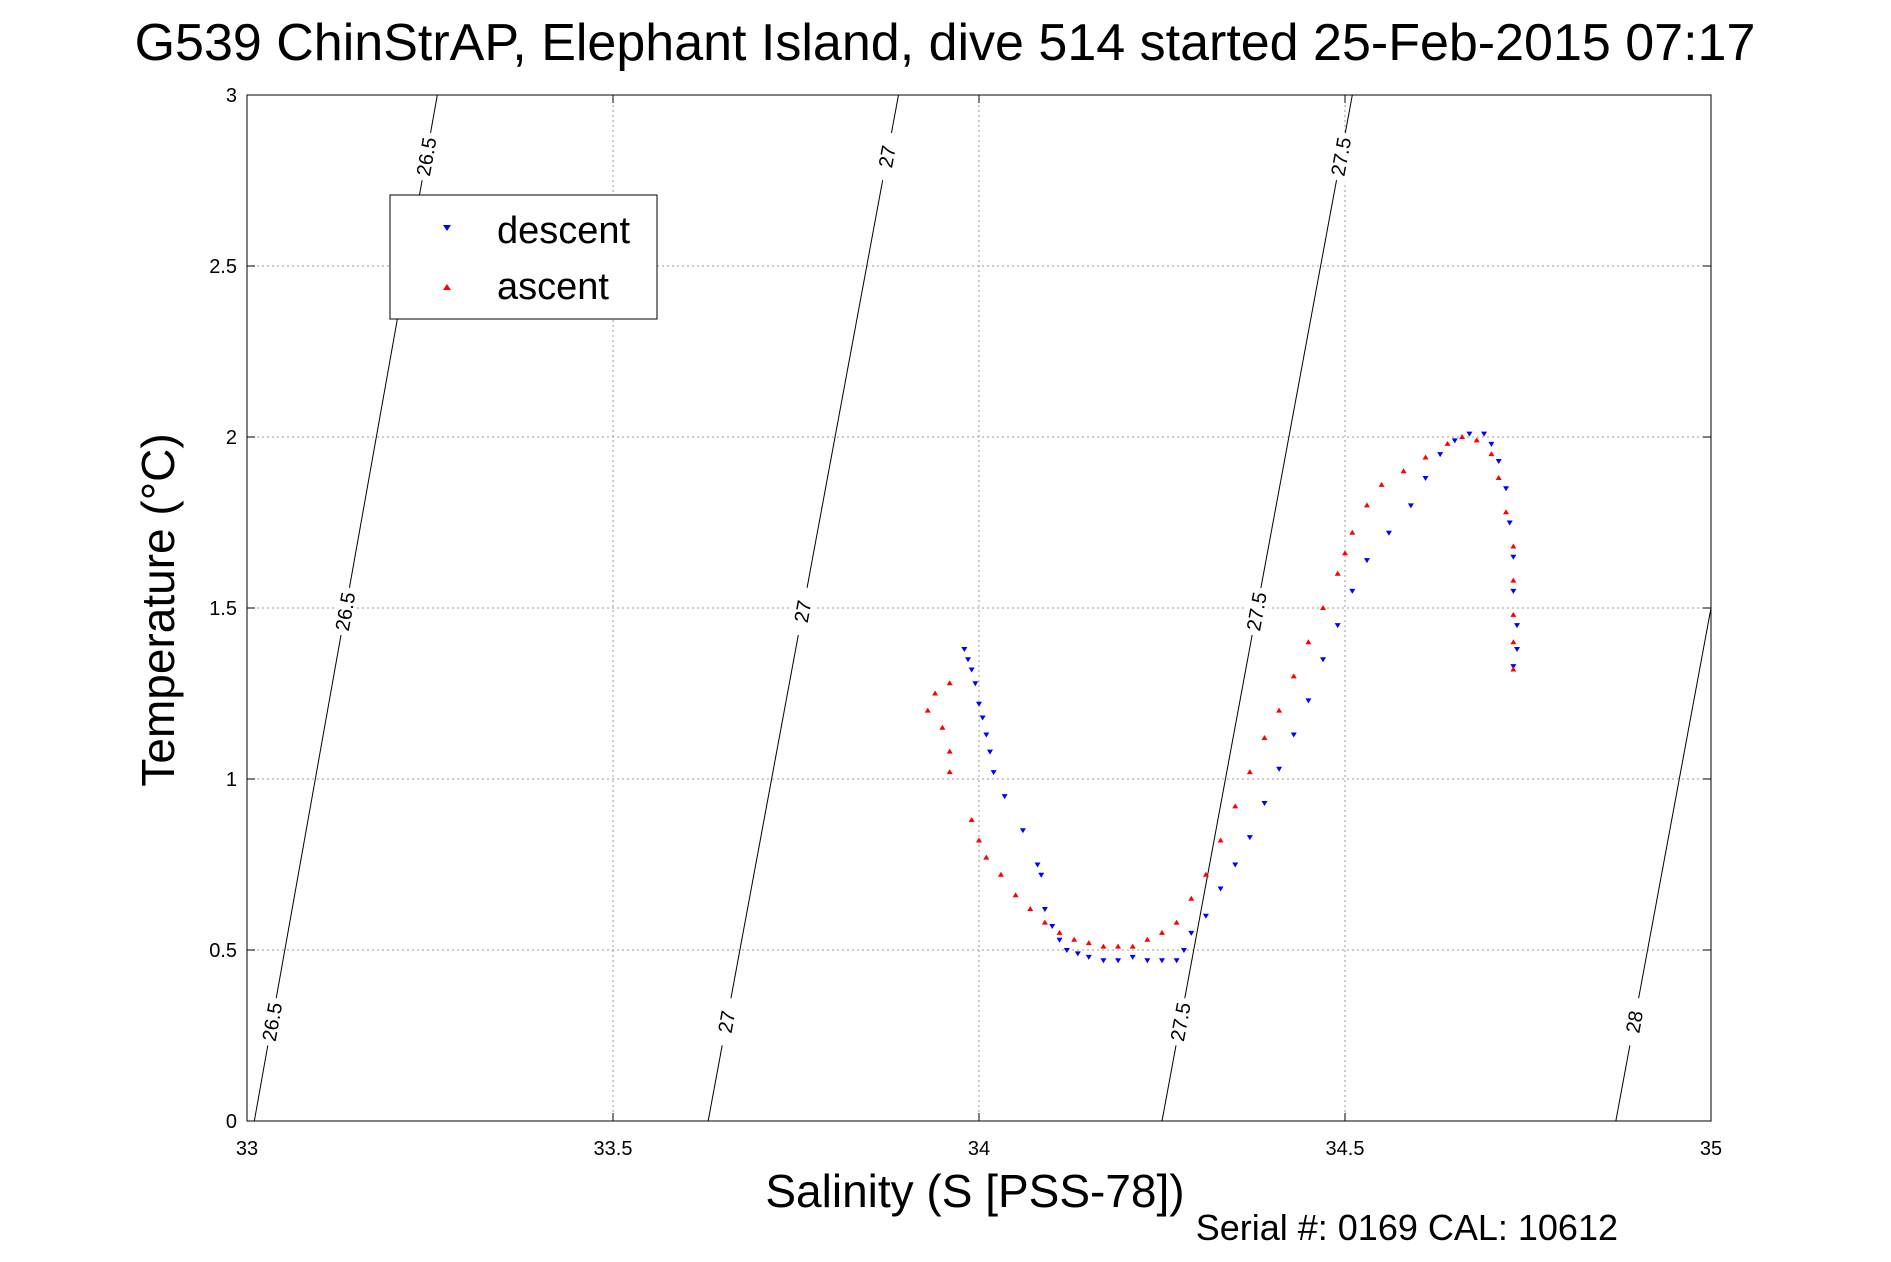 The image size is (1891, 1262). I want to click on x-tick-label: 34.5, so click(1345, 1149).